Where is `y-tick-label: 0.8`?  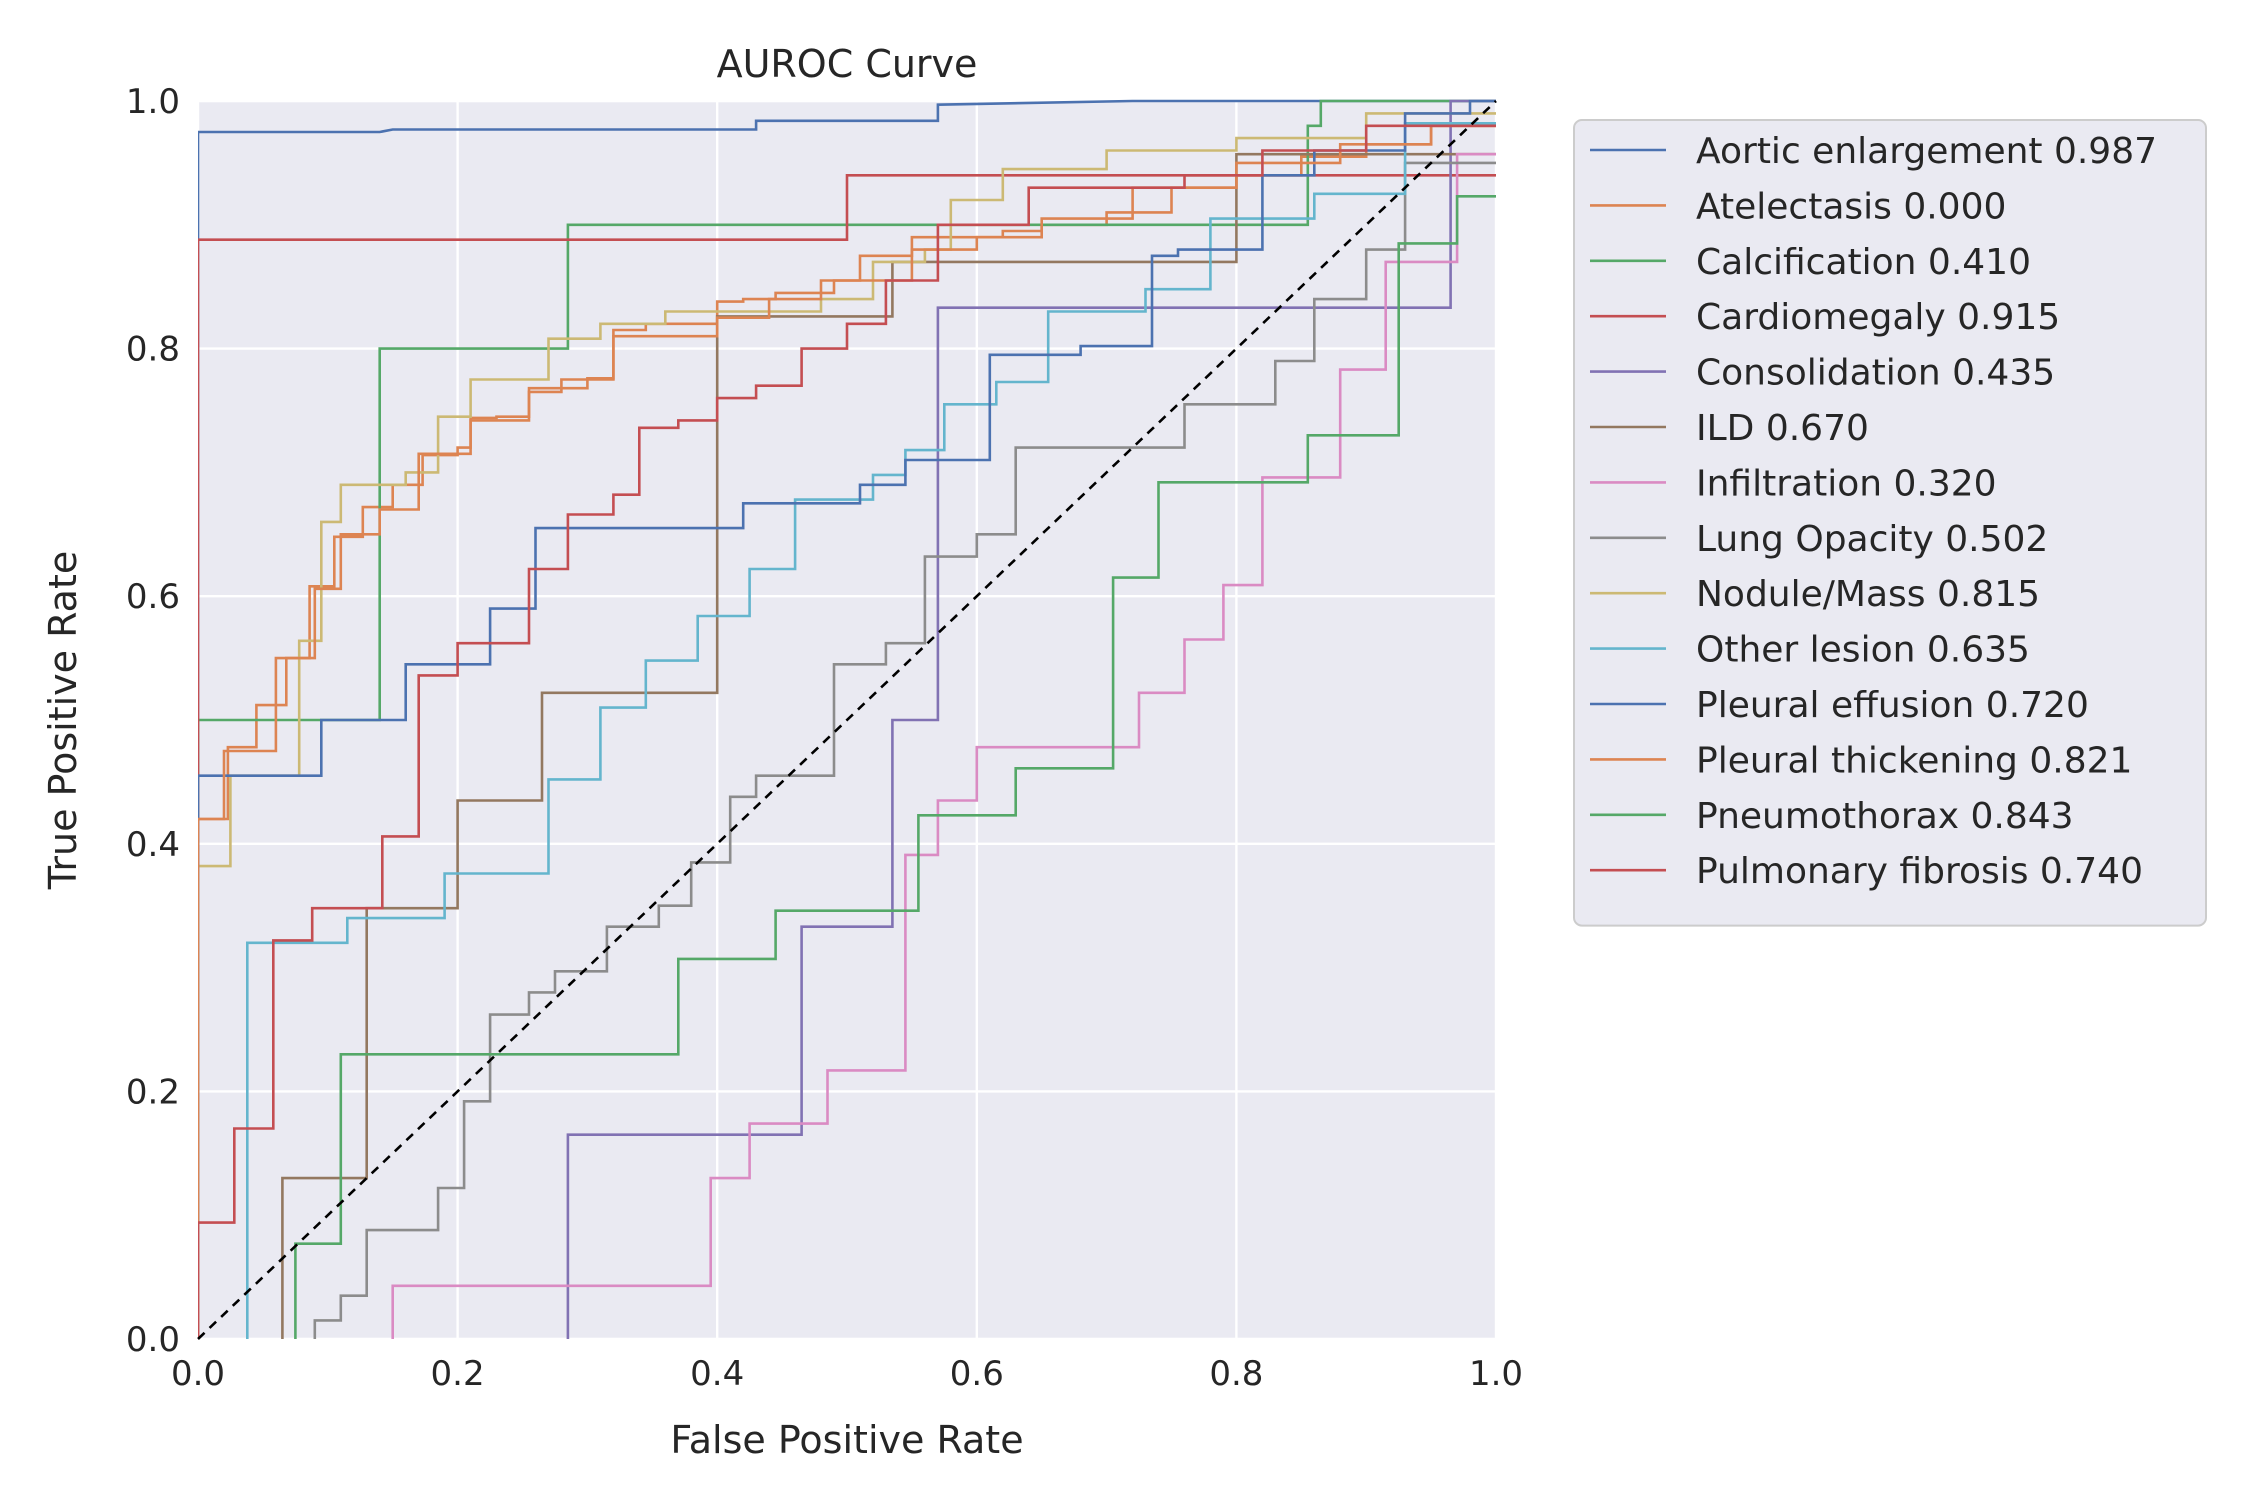 y-tick-label: 0.8 is located at coordinates (153, 350).